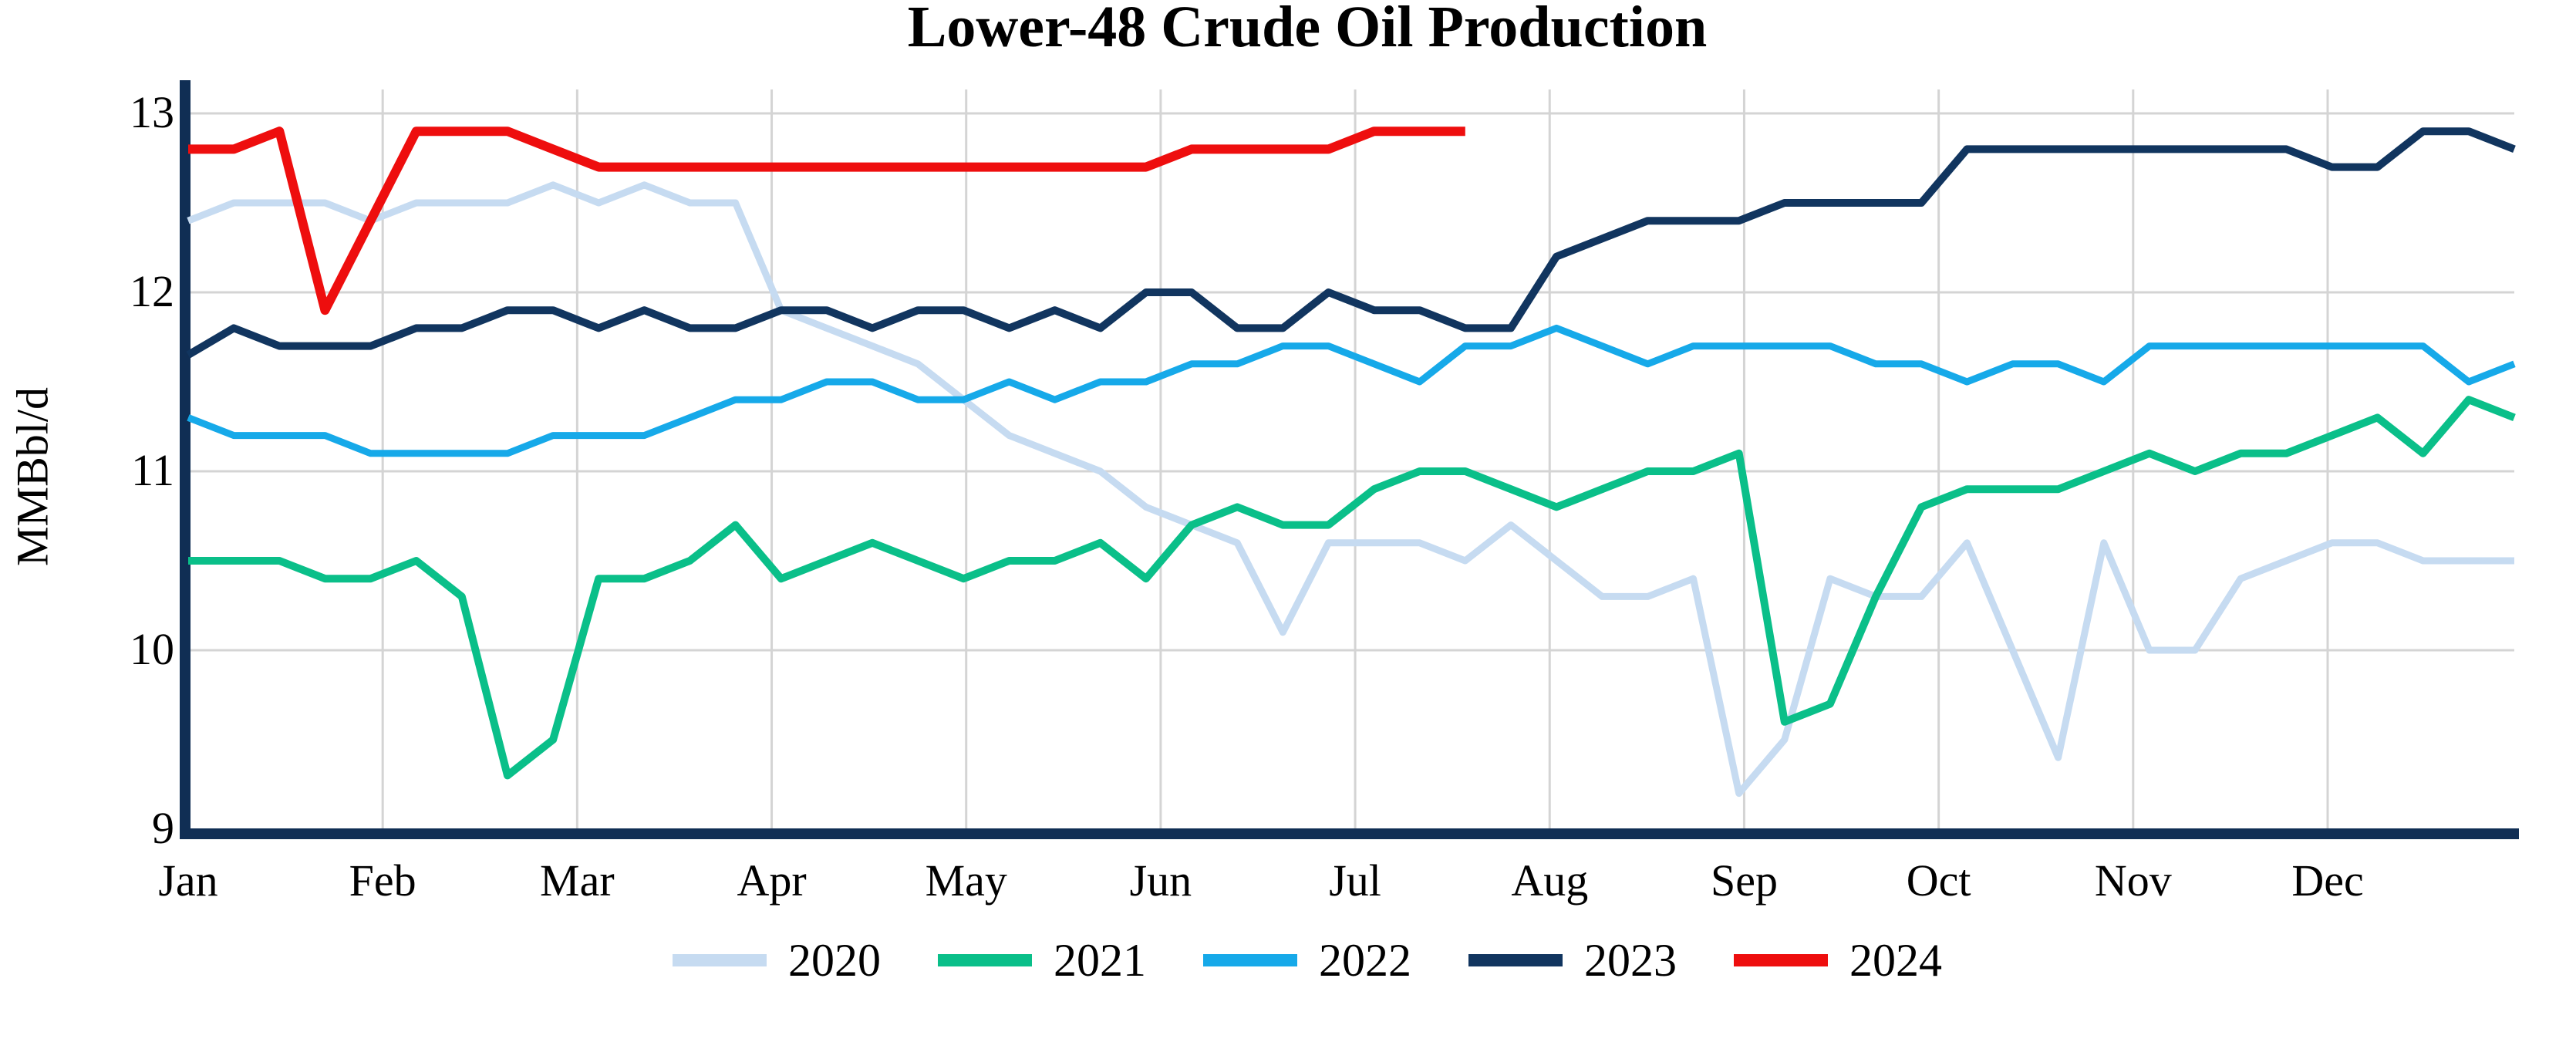 This screenshot has width=2576, height=1049. Describe the element at coordinates (2327, 880) in the screenshot. I see `x-tick-label-dec: Dec` at that location.